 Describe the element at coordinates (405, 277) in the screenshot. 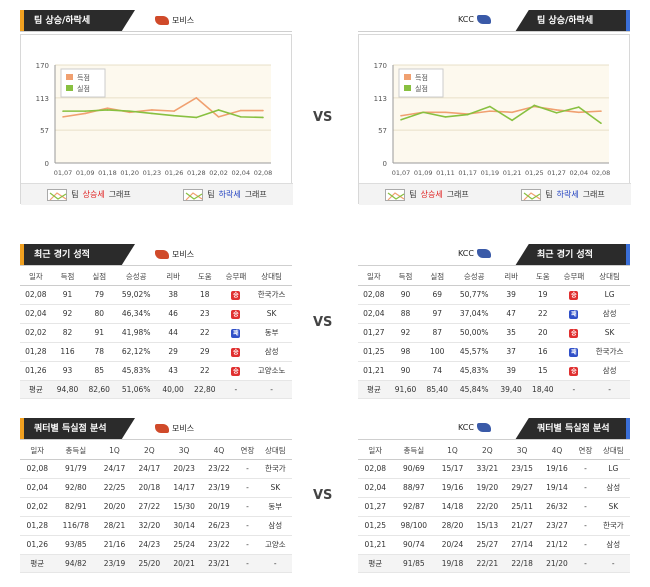

I see `column-header: 득점` at that location.